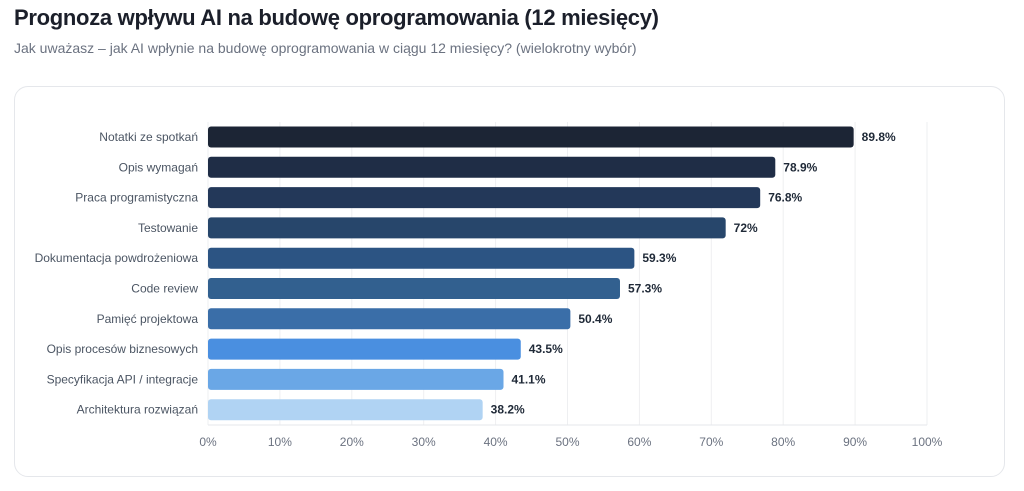 The width and height of the screenshot is (1024, 491). I want to click on x-tick-label: 50%, so click(567, 442).